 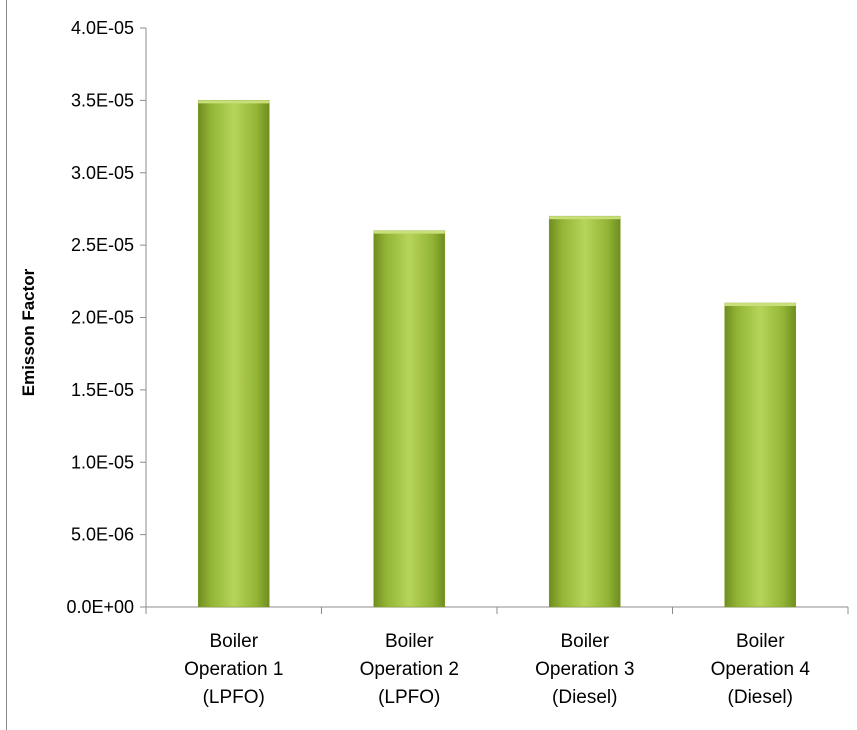 I want to click on x-category-label-line: Operation 4, so click(x=761, y=669).